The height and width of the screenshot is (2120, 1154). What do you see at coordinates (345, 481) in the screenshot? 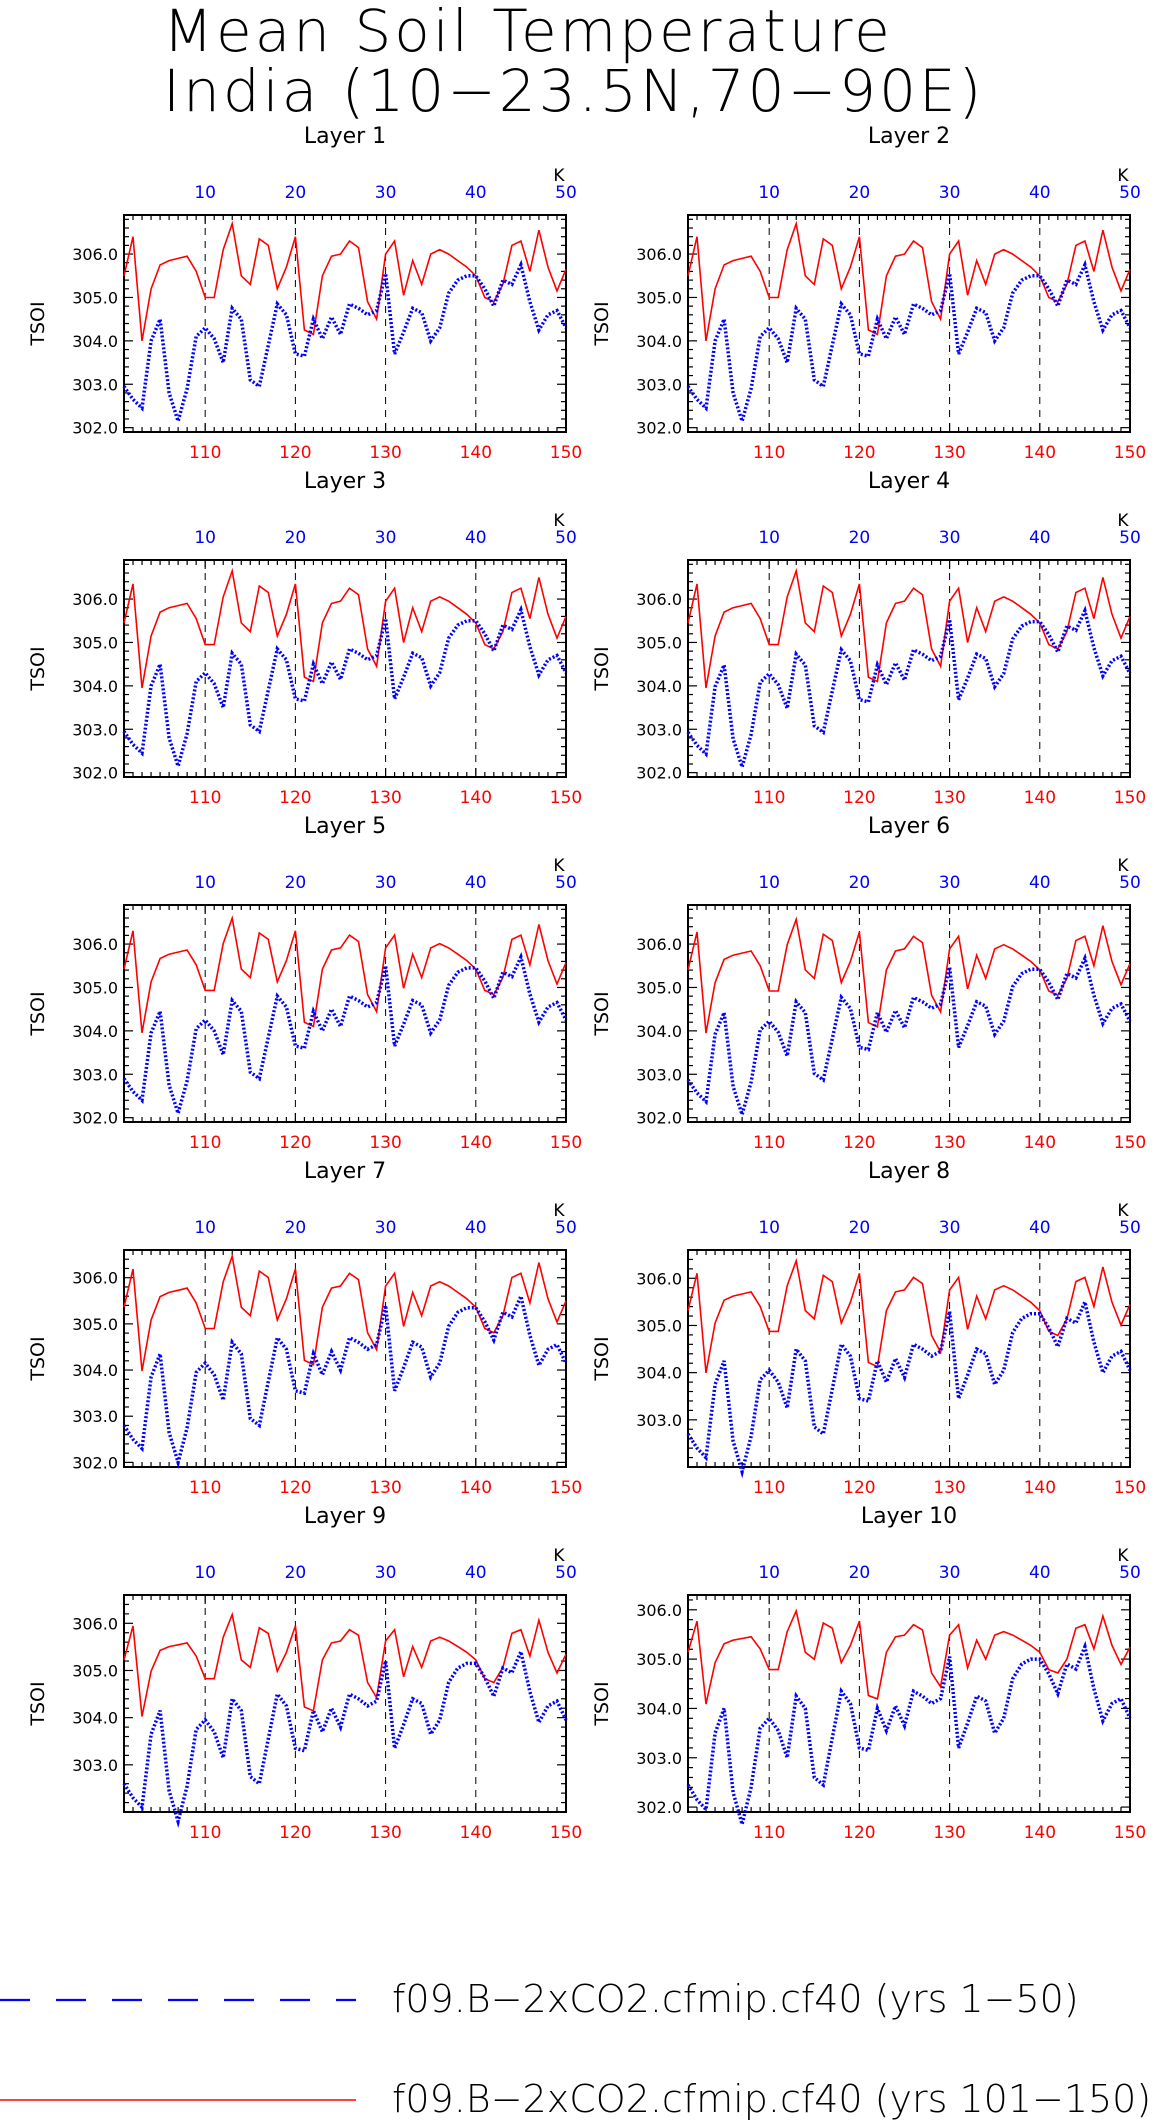
I see `panel-subtitle: Layer 3` at bounding box center [345, 481].